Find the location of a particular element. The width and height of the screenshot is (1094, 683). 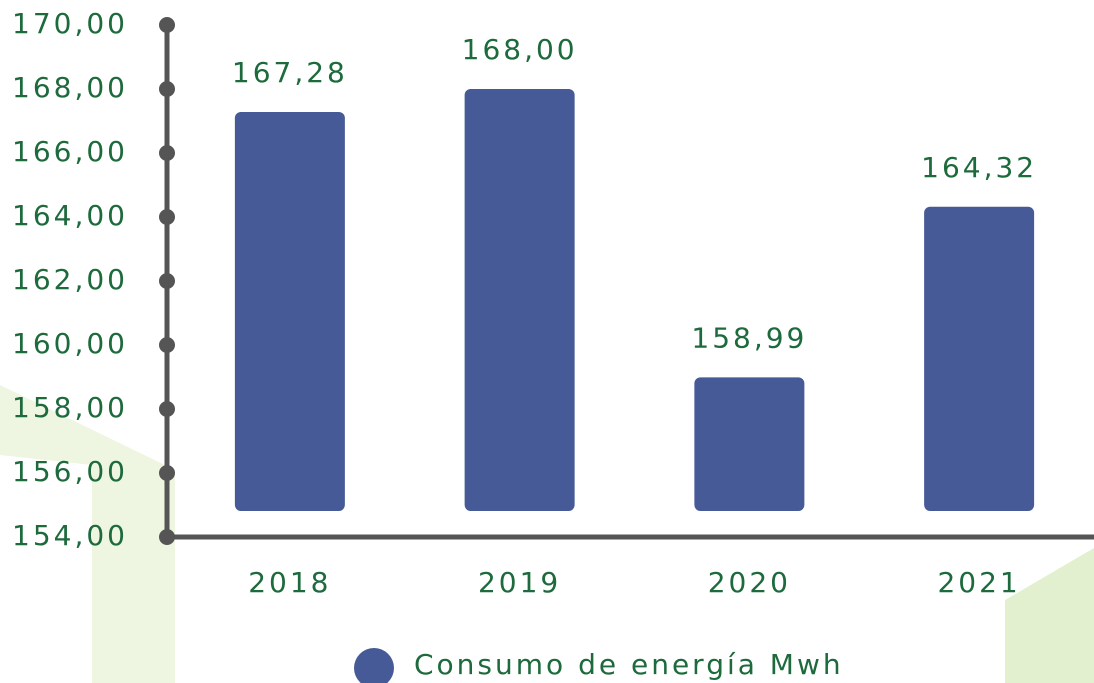

legend-label: Consumo de energía Mwh is located at coordinates (629, 664).